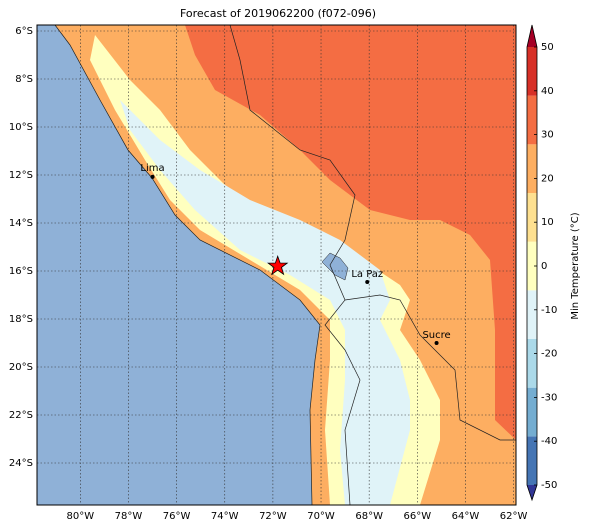 Image resolution: width=591 pixels, height=529 pixels. What do you see at coordinates (21, 175) in the screenshot?
I see `y-tick-label: 12°S` at bounding box center [21, 175].